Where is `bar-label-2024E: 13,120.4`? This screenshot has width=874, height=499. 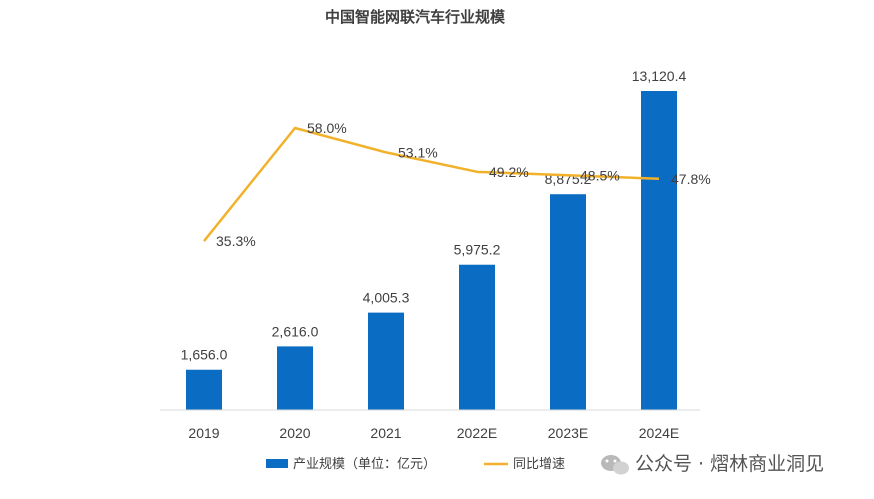
bar-label-2024E: 13,120.4 is located at coordinates (659, 76).